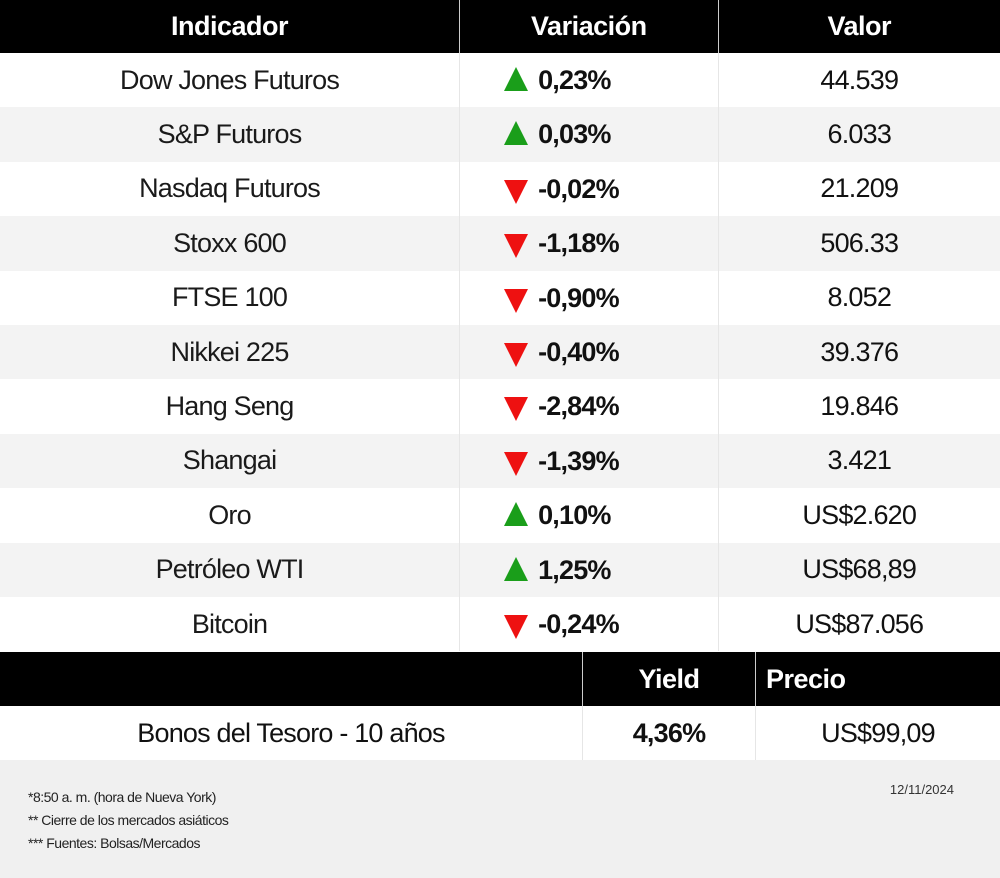 This screenshot has width=1000, height=878. What do you see at coordinates (858, 461) in the screenshot?
I see `indicator-value: 3.421` at bounding box center [858, 461].